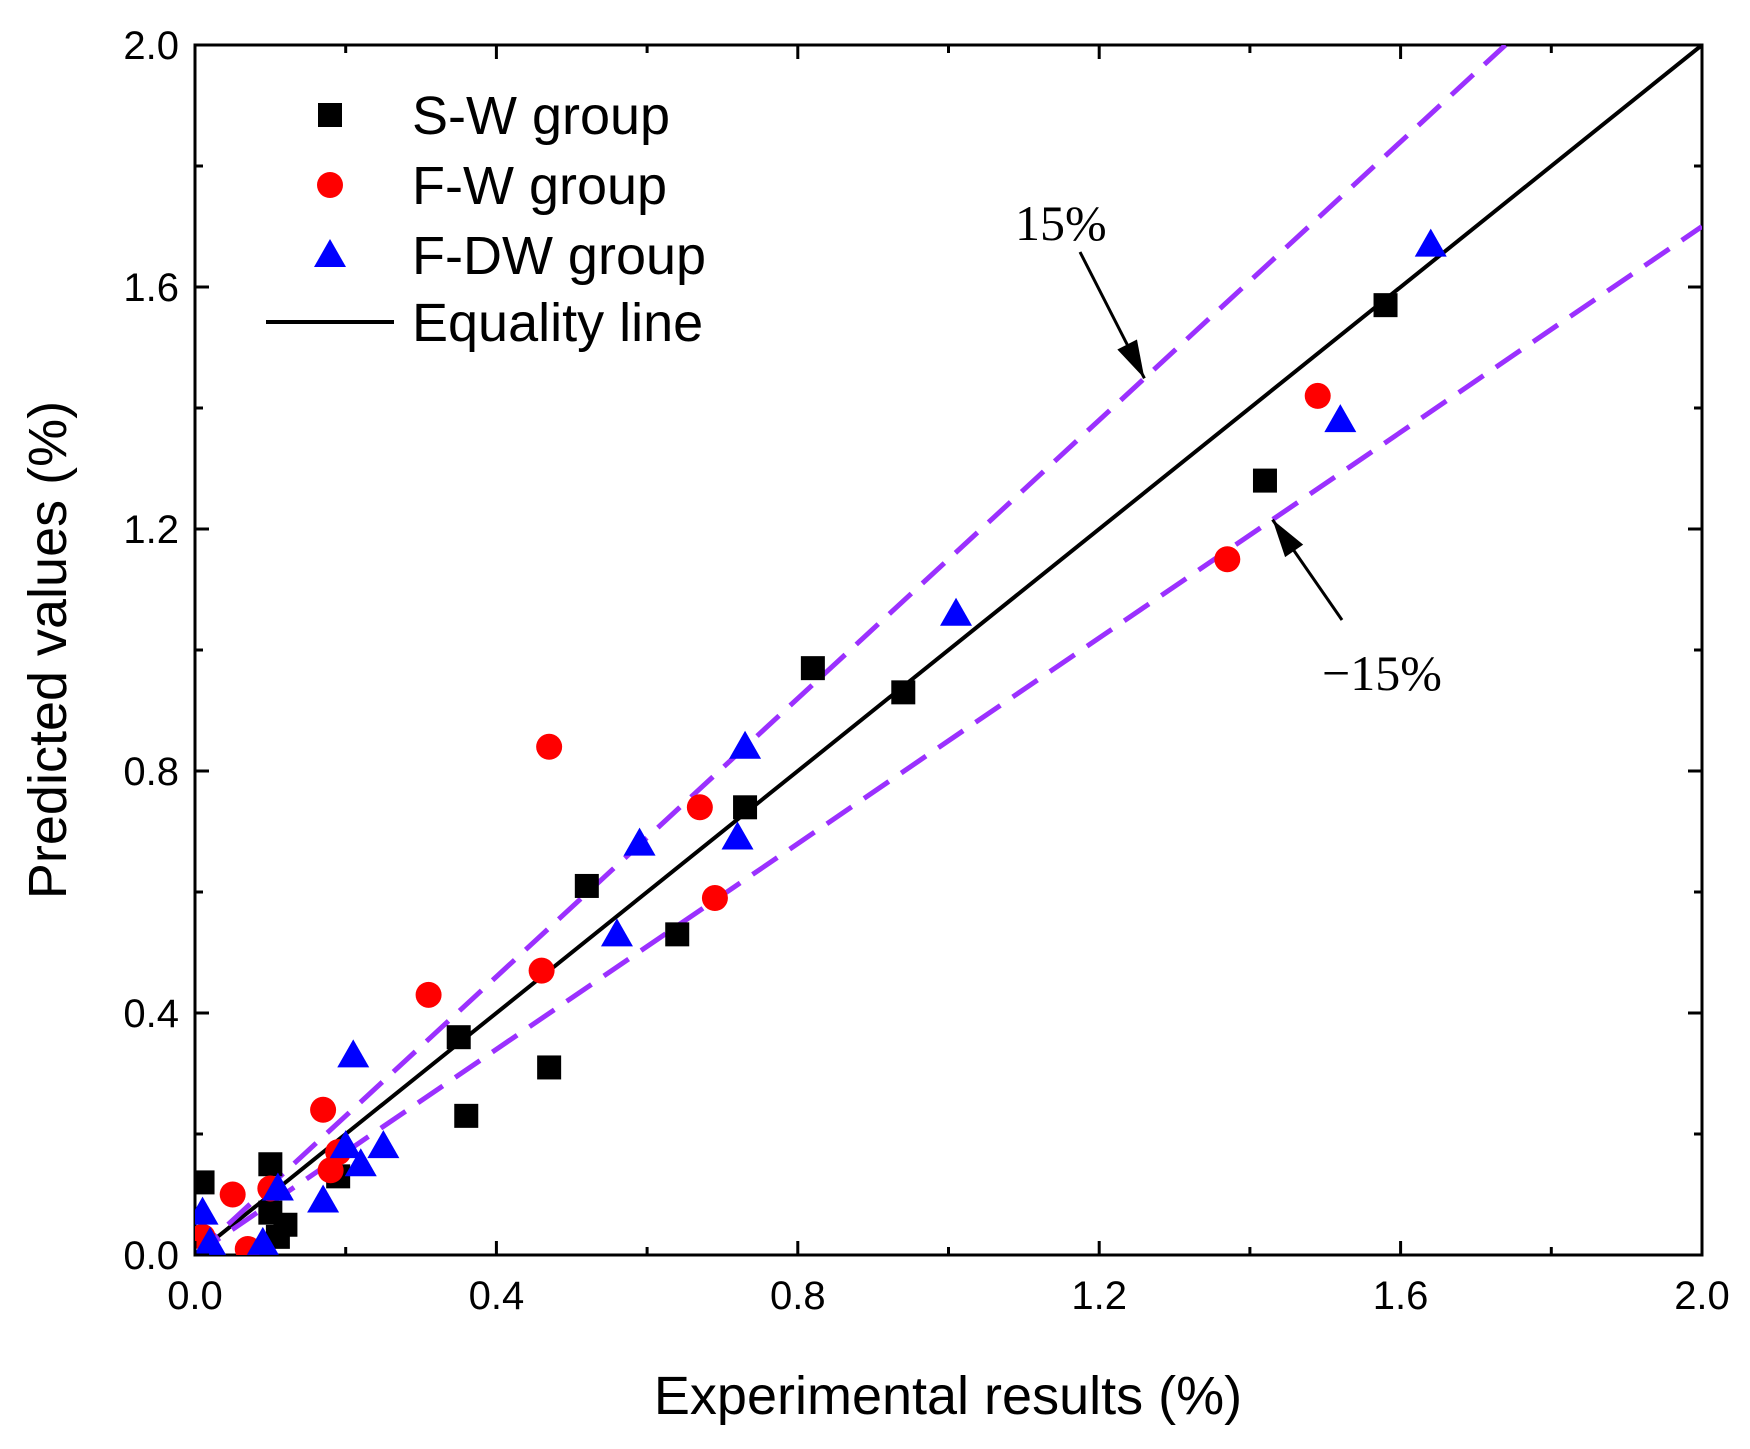  What do you see at coordinates (798, 1296) in the screenshot?
I see `x-tick-label: 0.8` at bounding box center [798, 1296].